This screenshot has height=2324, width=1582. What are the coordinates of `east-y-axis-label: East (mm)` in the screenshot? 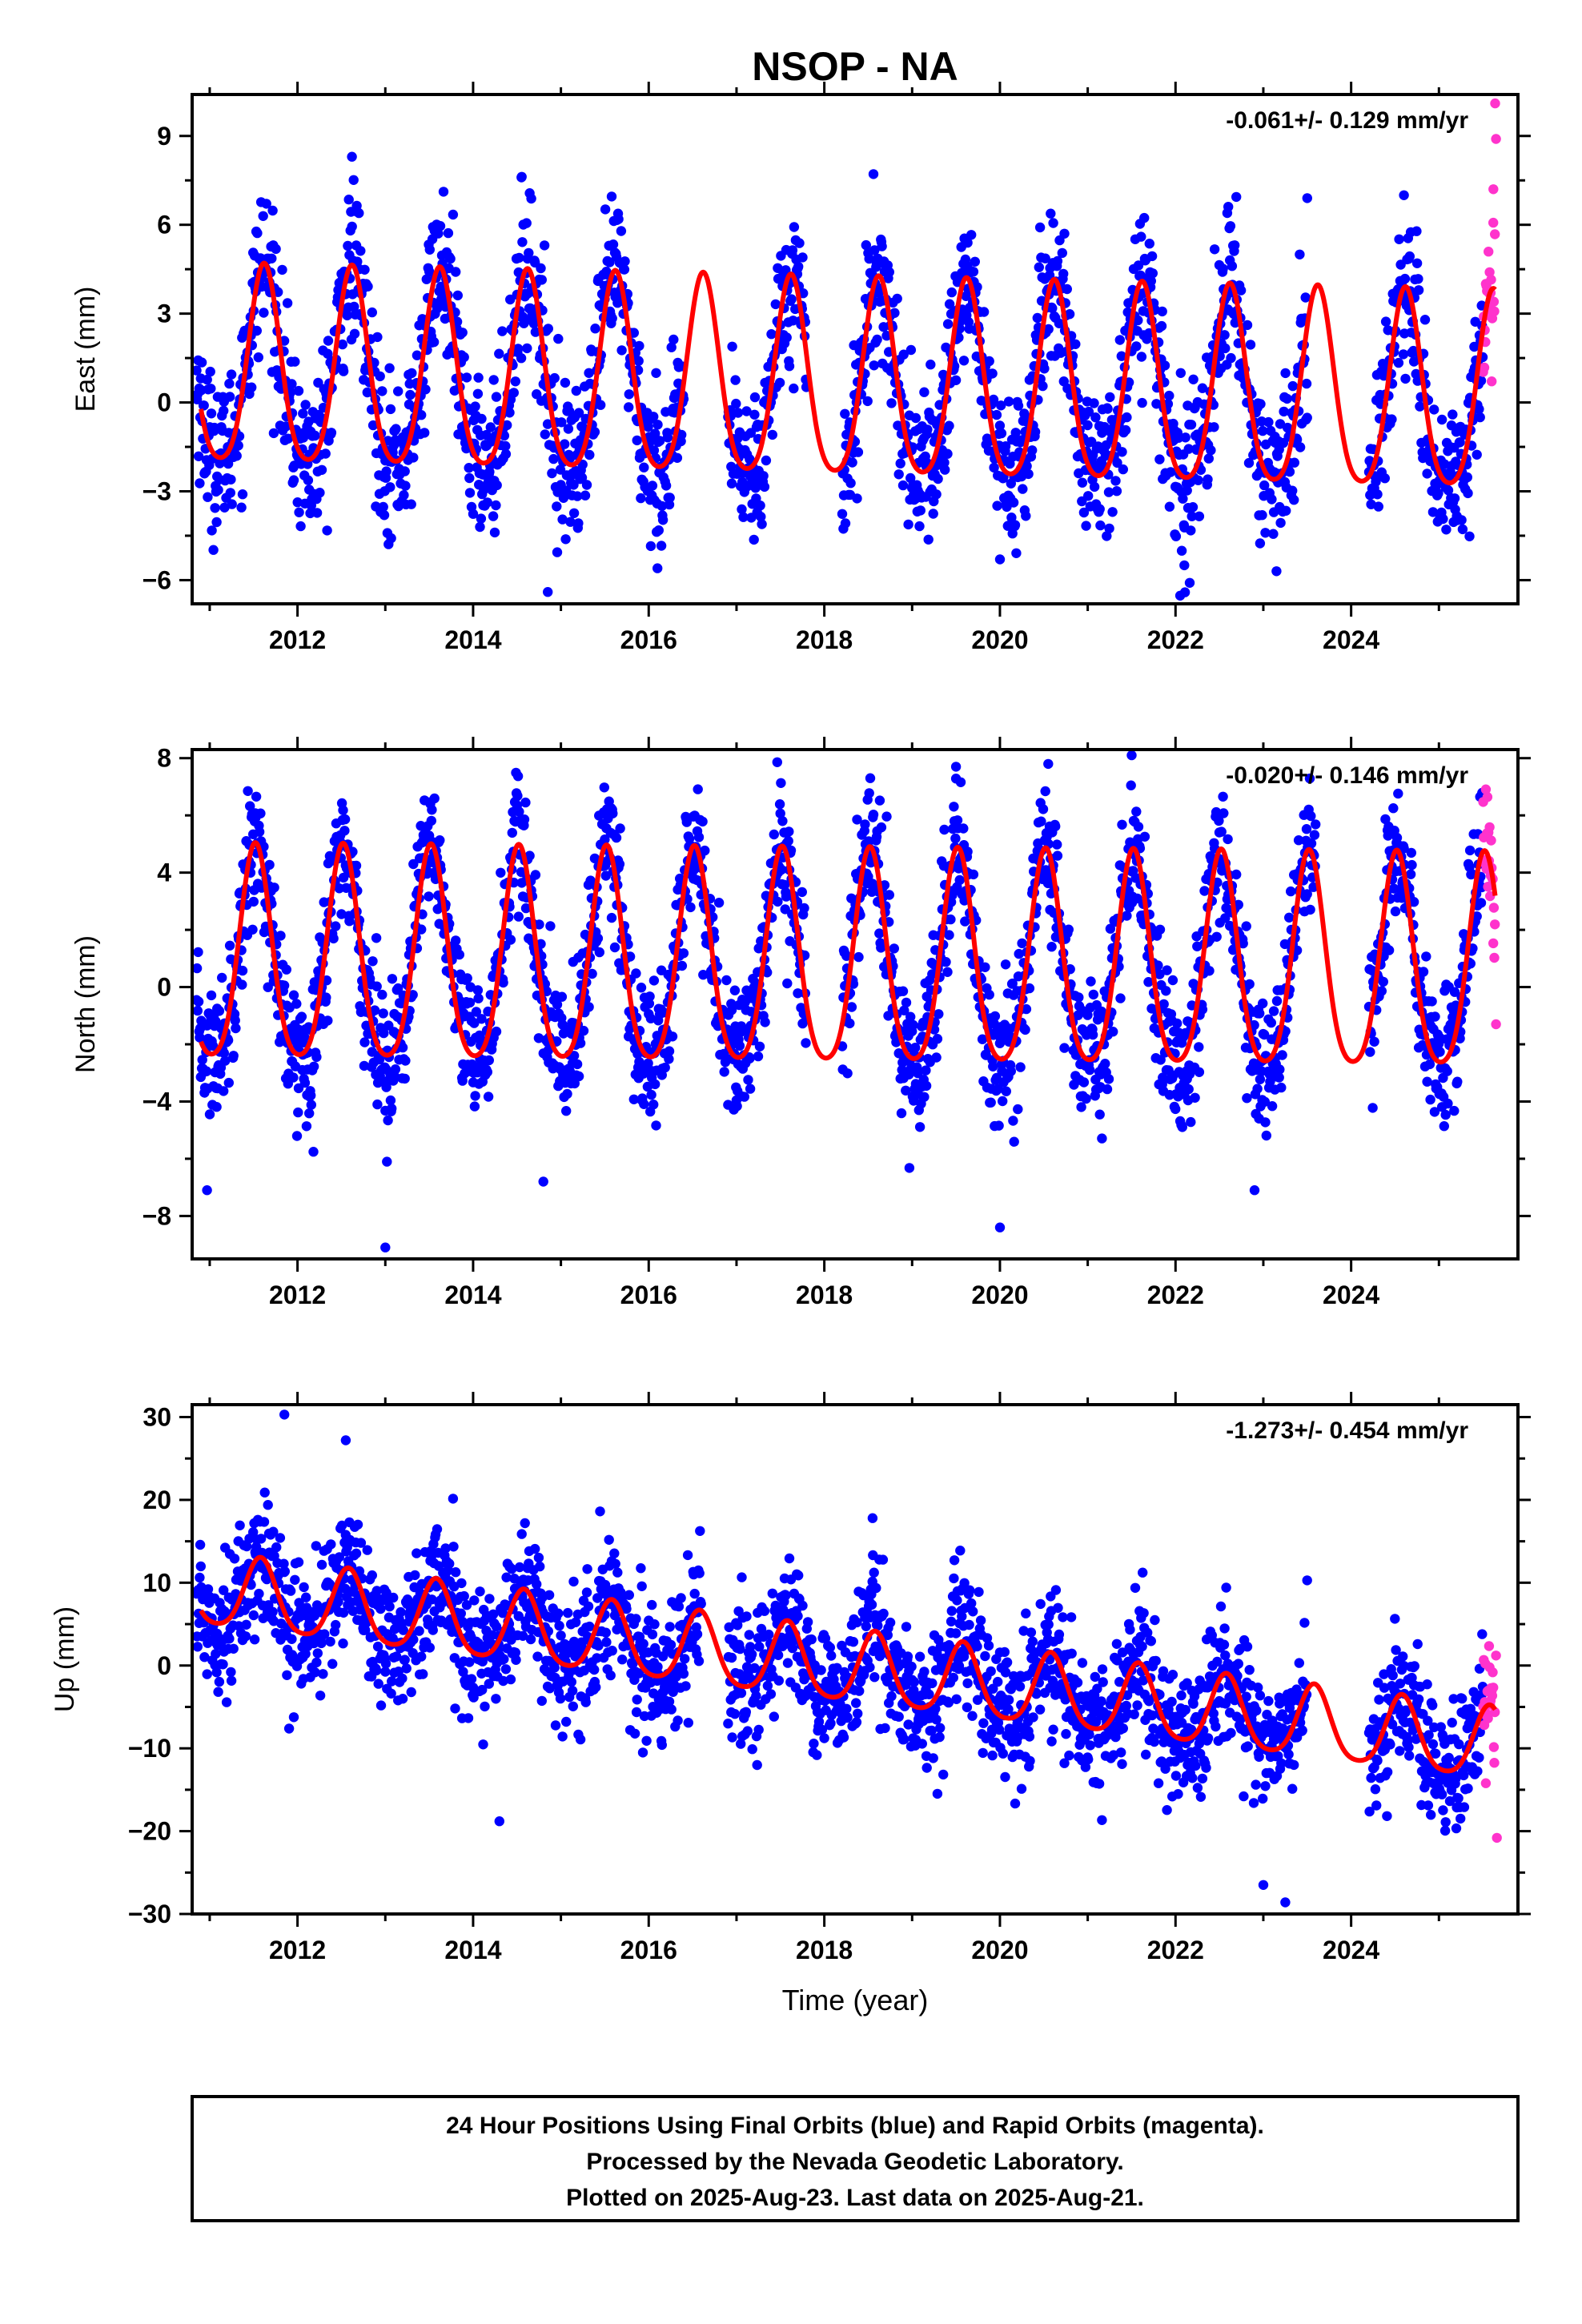 It's located at (86, 349).